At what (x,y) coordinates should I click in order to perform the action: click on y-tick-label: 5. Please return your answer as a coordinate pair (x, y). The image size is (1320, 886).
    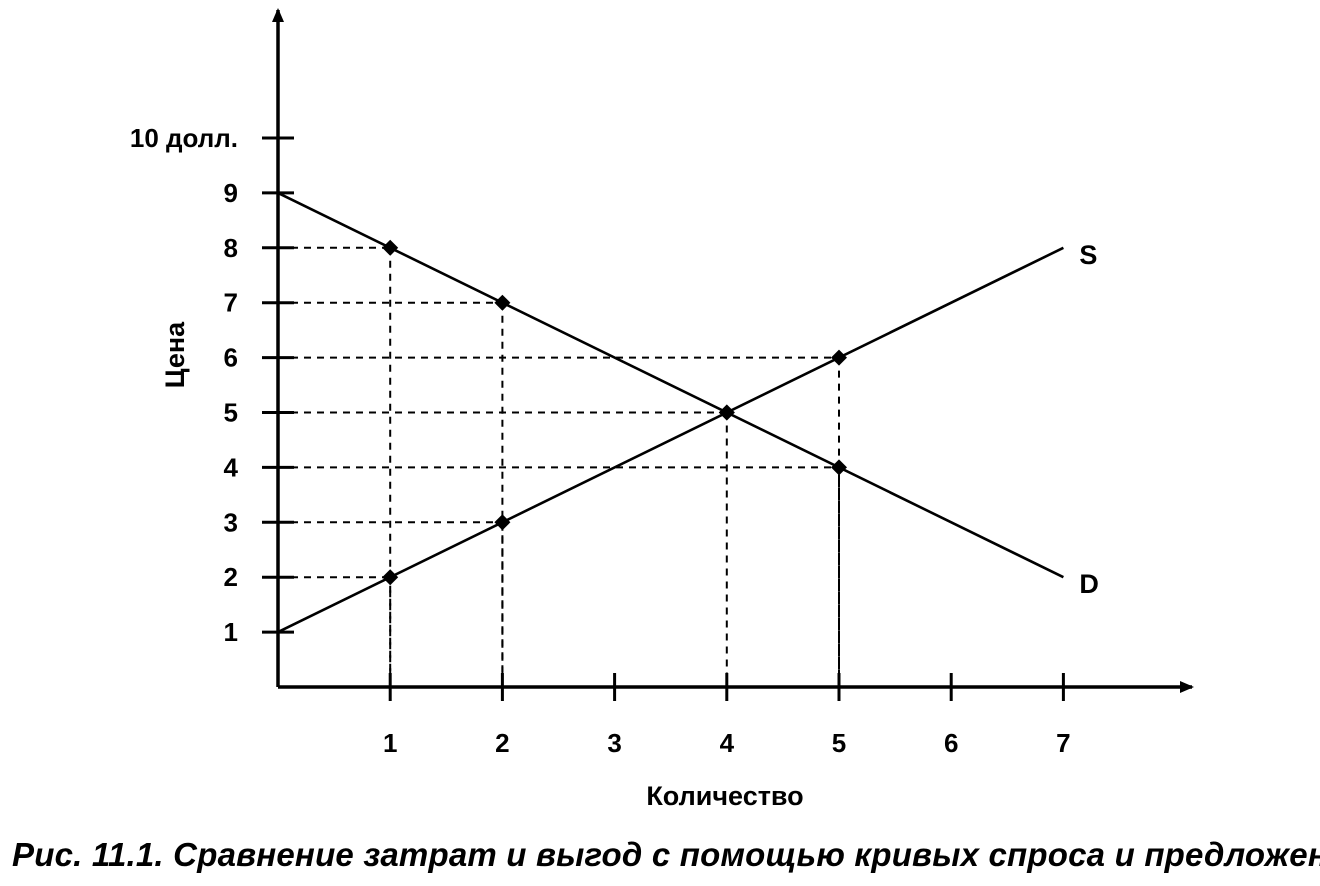
    Looking at the image, I should click on (231, 413).